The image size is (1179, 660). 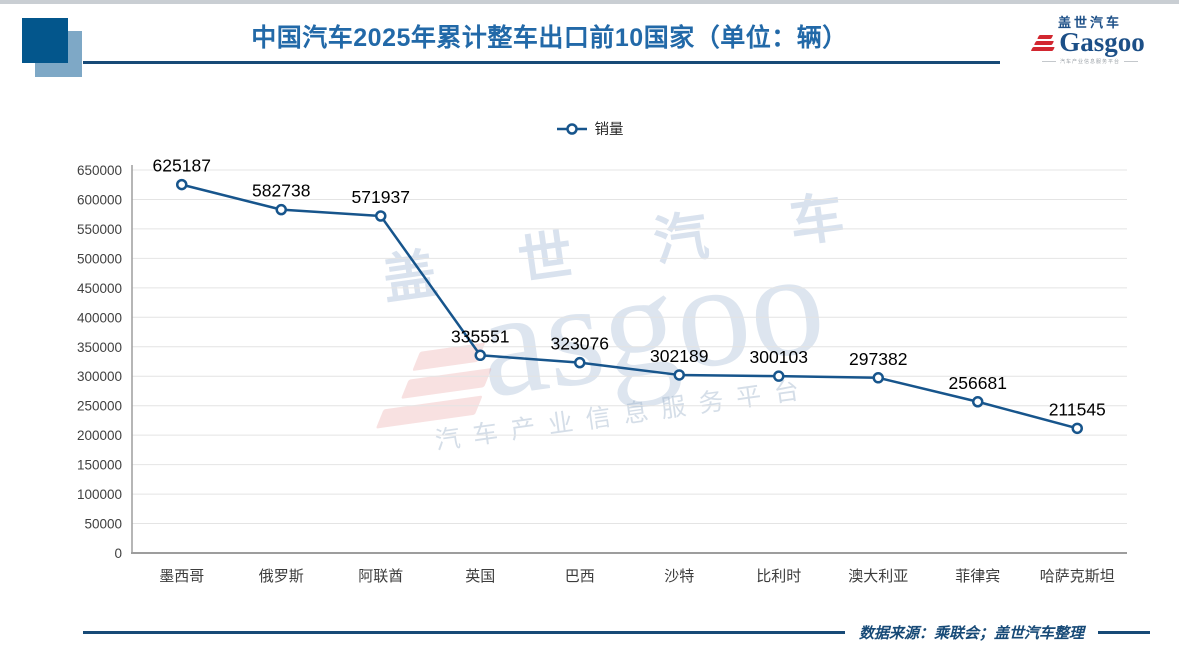 I want to click on logo-g-stripes-icon, so click(x=1046, y=42).